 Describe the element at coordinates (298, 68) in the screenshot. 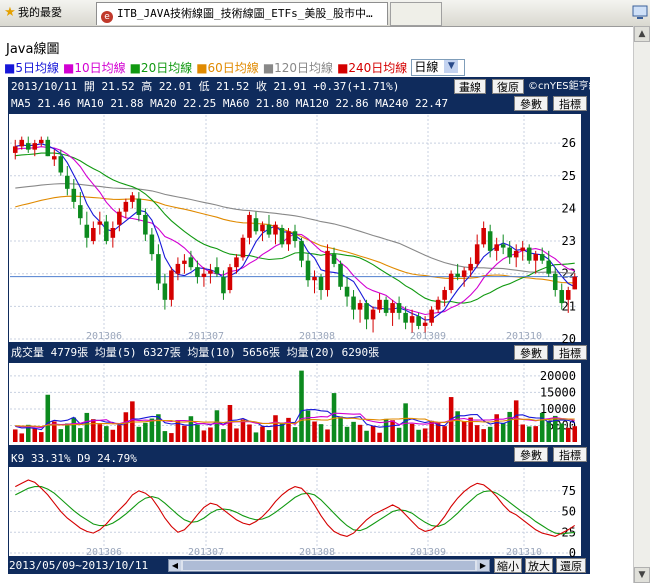

I see `legend-ma120: ■120日均線` at that location.